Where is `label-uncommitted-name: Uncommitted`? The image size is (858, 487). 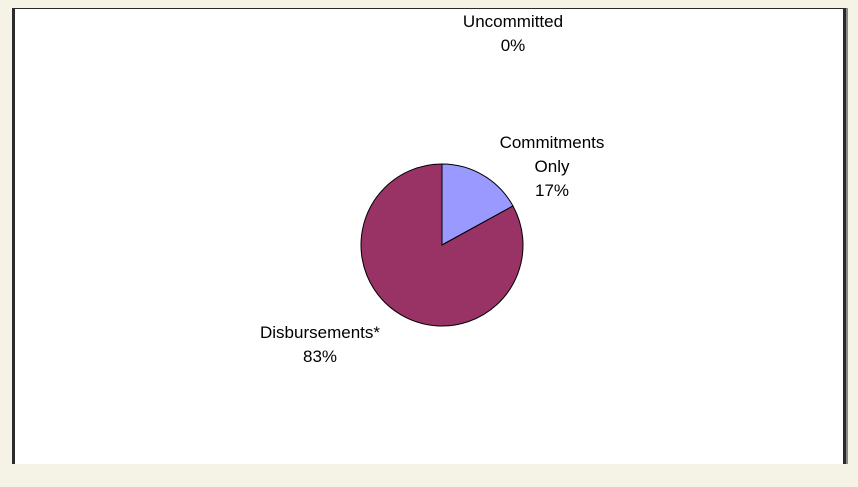
label-uncommitted-name: Uncommitted is located at coordinates (513, 21).